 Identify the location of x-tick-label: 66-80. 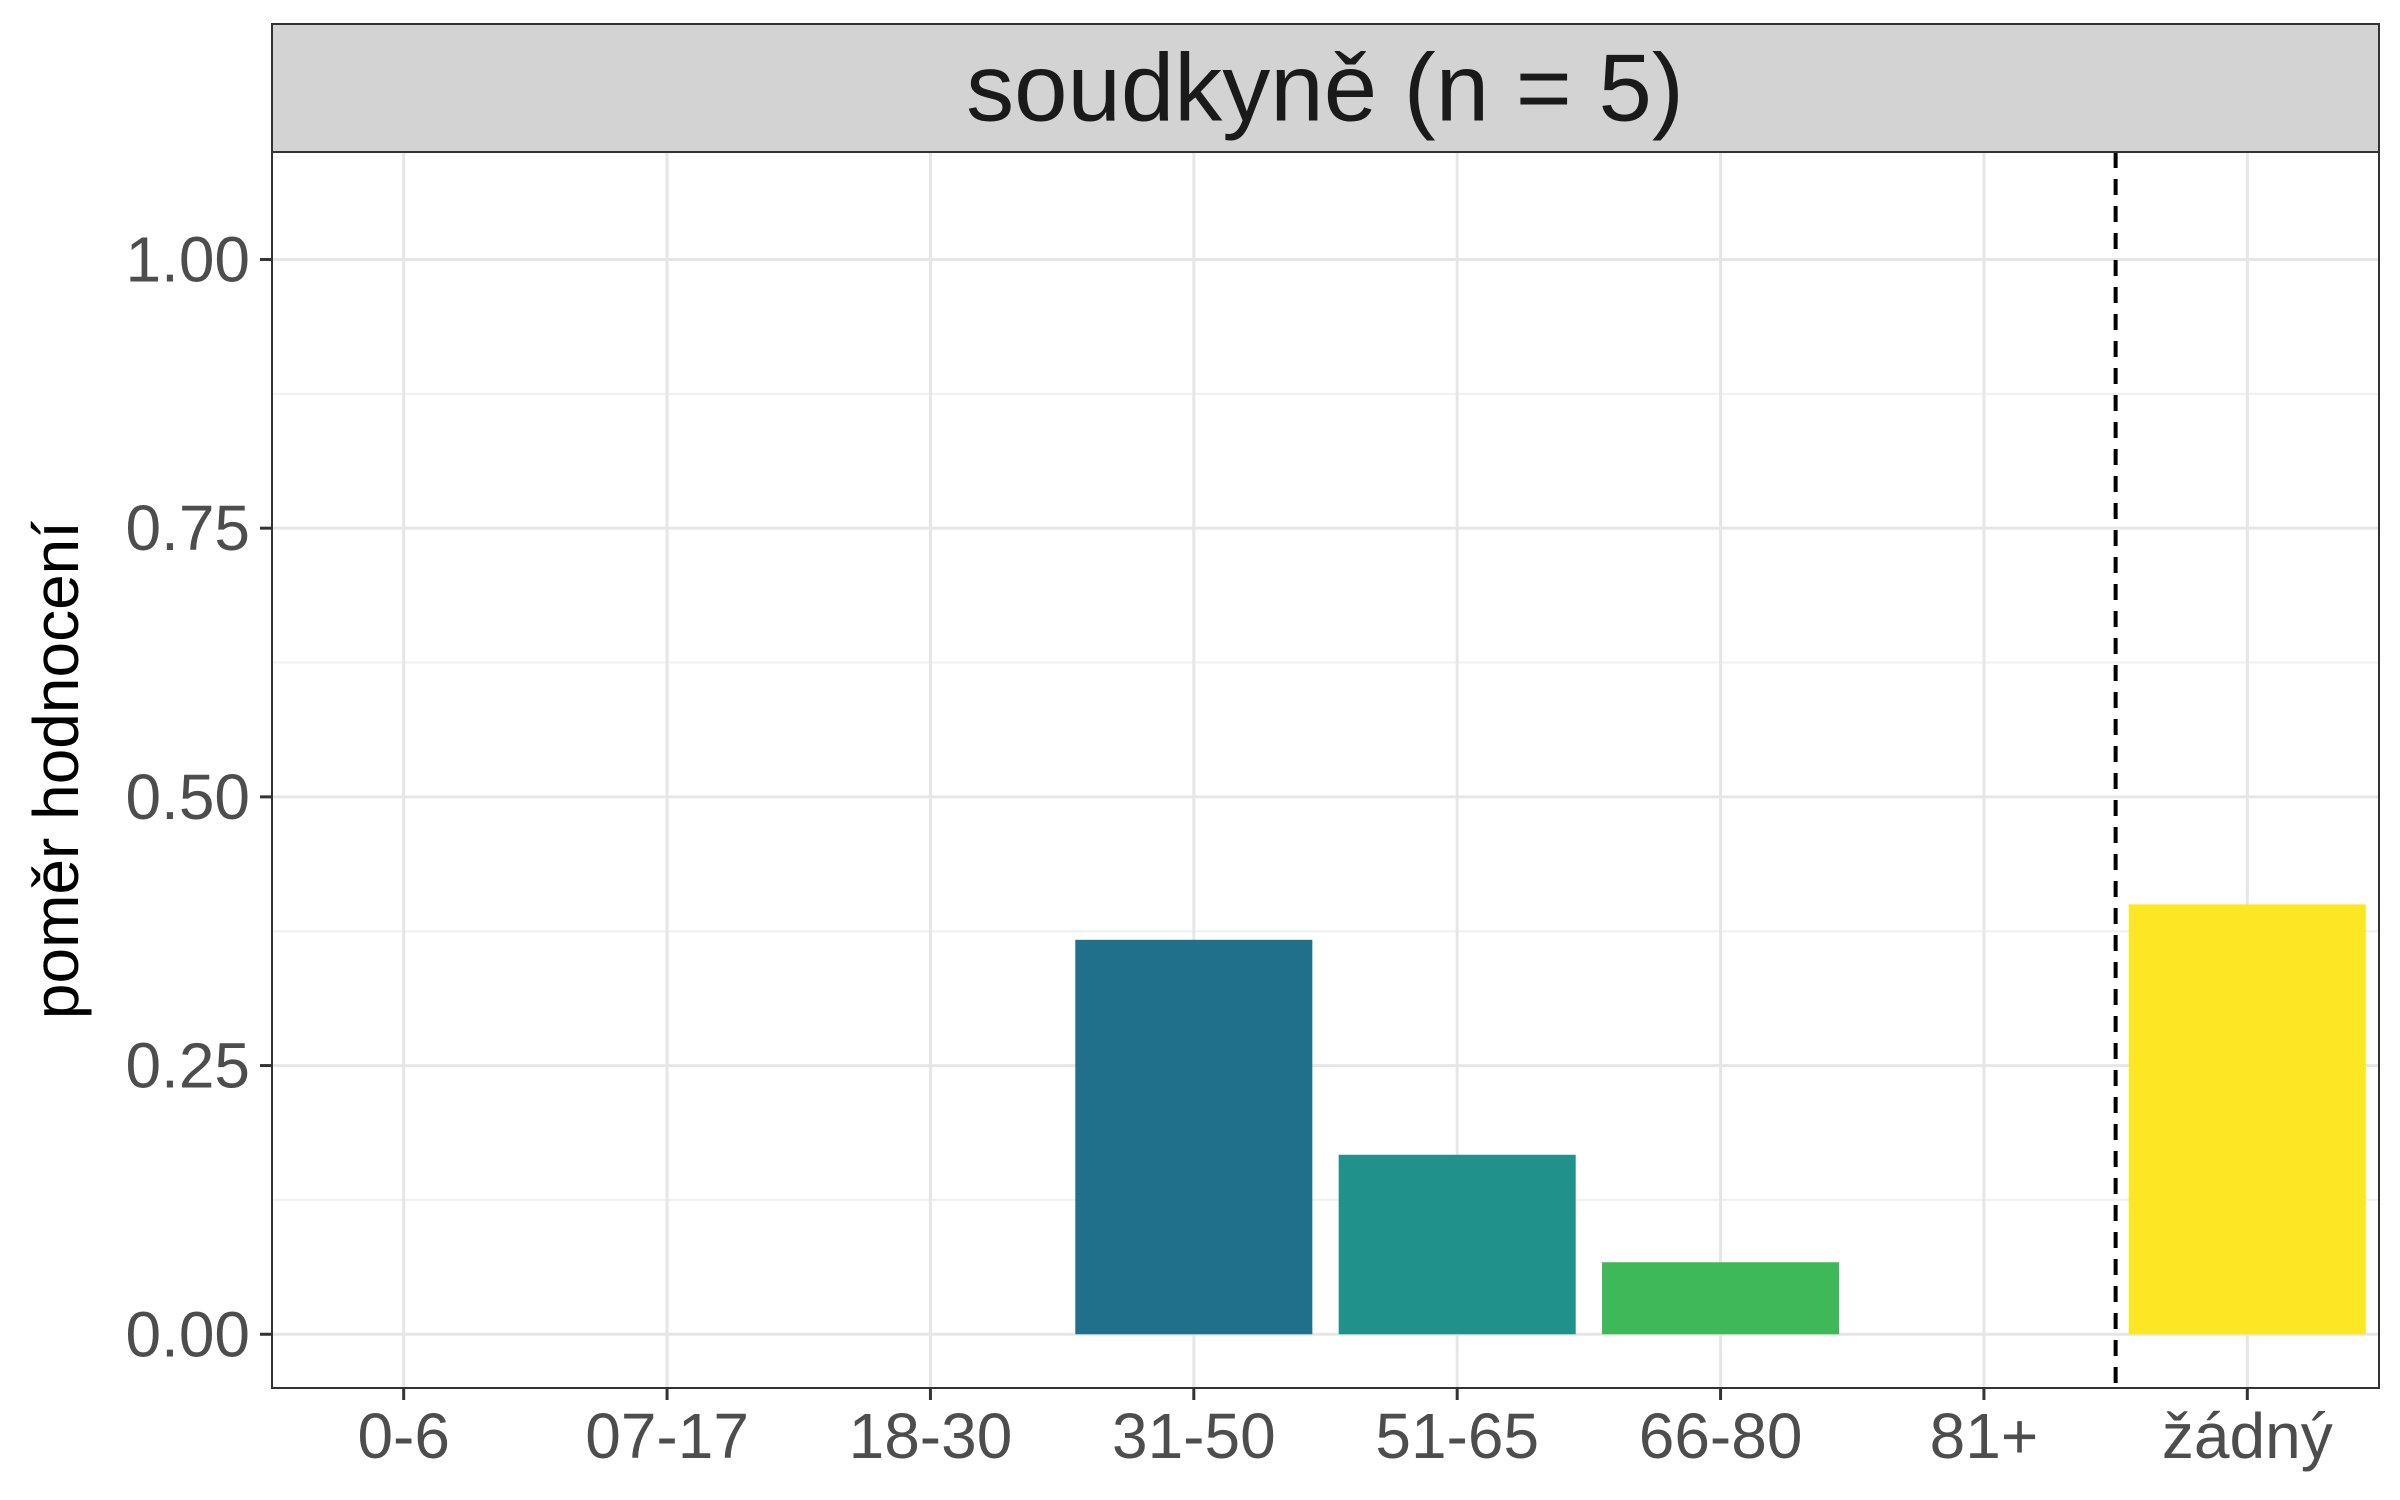
(1721, 1436).